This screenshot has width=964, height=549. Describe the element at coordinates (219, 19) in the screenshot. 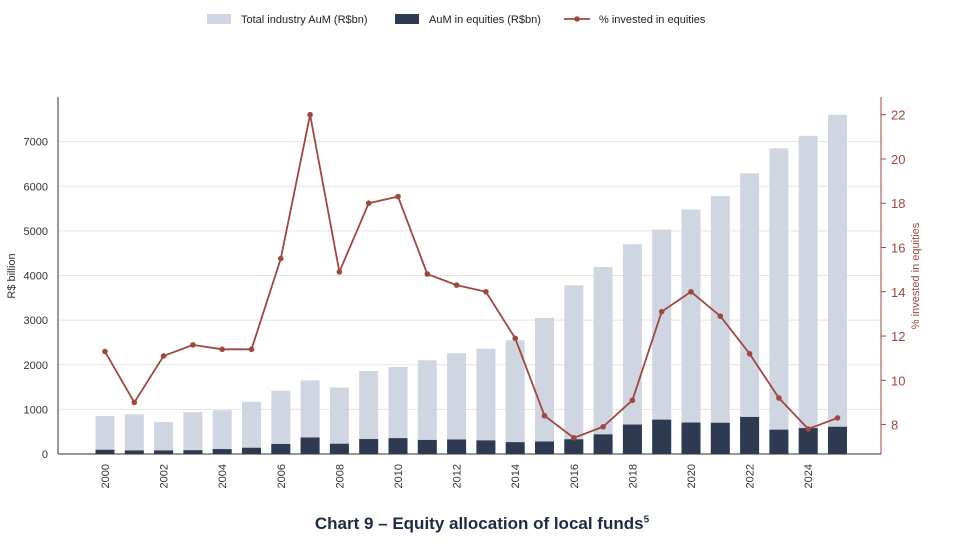

I see `legend-swatch-total` at that location.